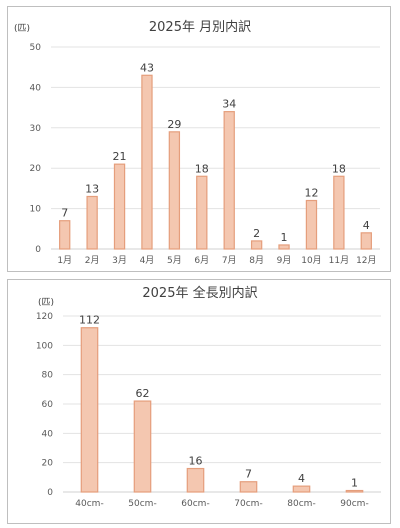  What do you see at coordinates (201, 260) in the screenshot?
I see `x-tick-label: 6月` at bounding box center [201, 260].